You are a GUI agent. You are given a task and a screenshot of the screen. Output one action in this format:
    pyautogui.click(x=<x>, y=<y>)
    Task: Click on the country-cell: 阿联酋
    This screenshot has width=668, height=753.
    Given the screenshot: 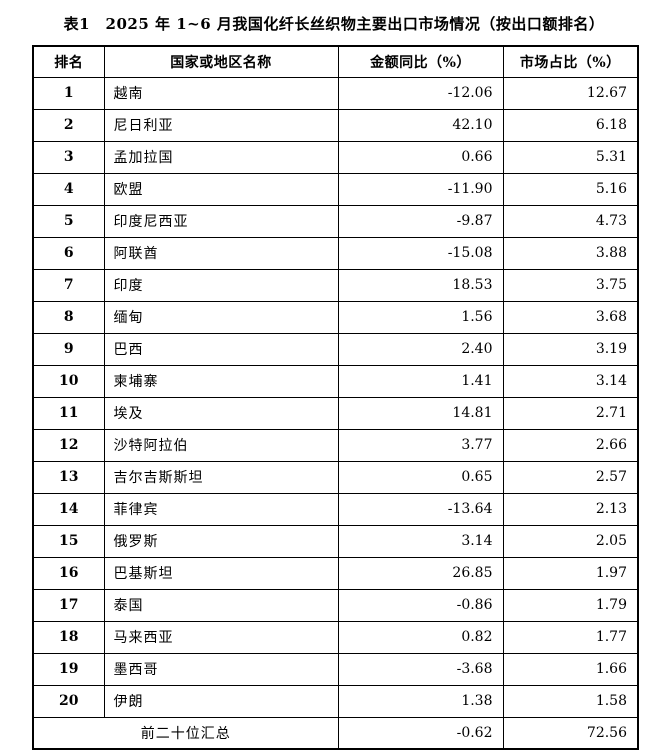 What is the action you would take?
    pyautogui.click(x=221, y=253)
    